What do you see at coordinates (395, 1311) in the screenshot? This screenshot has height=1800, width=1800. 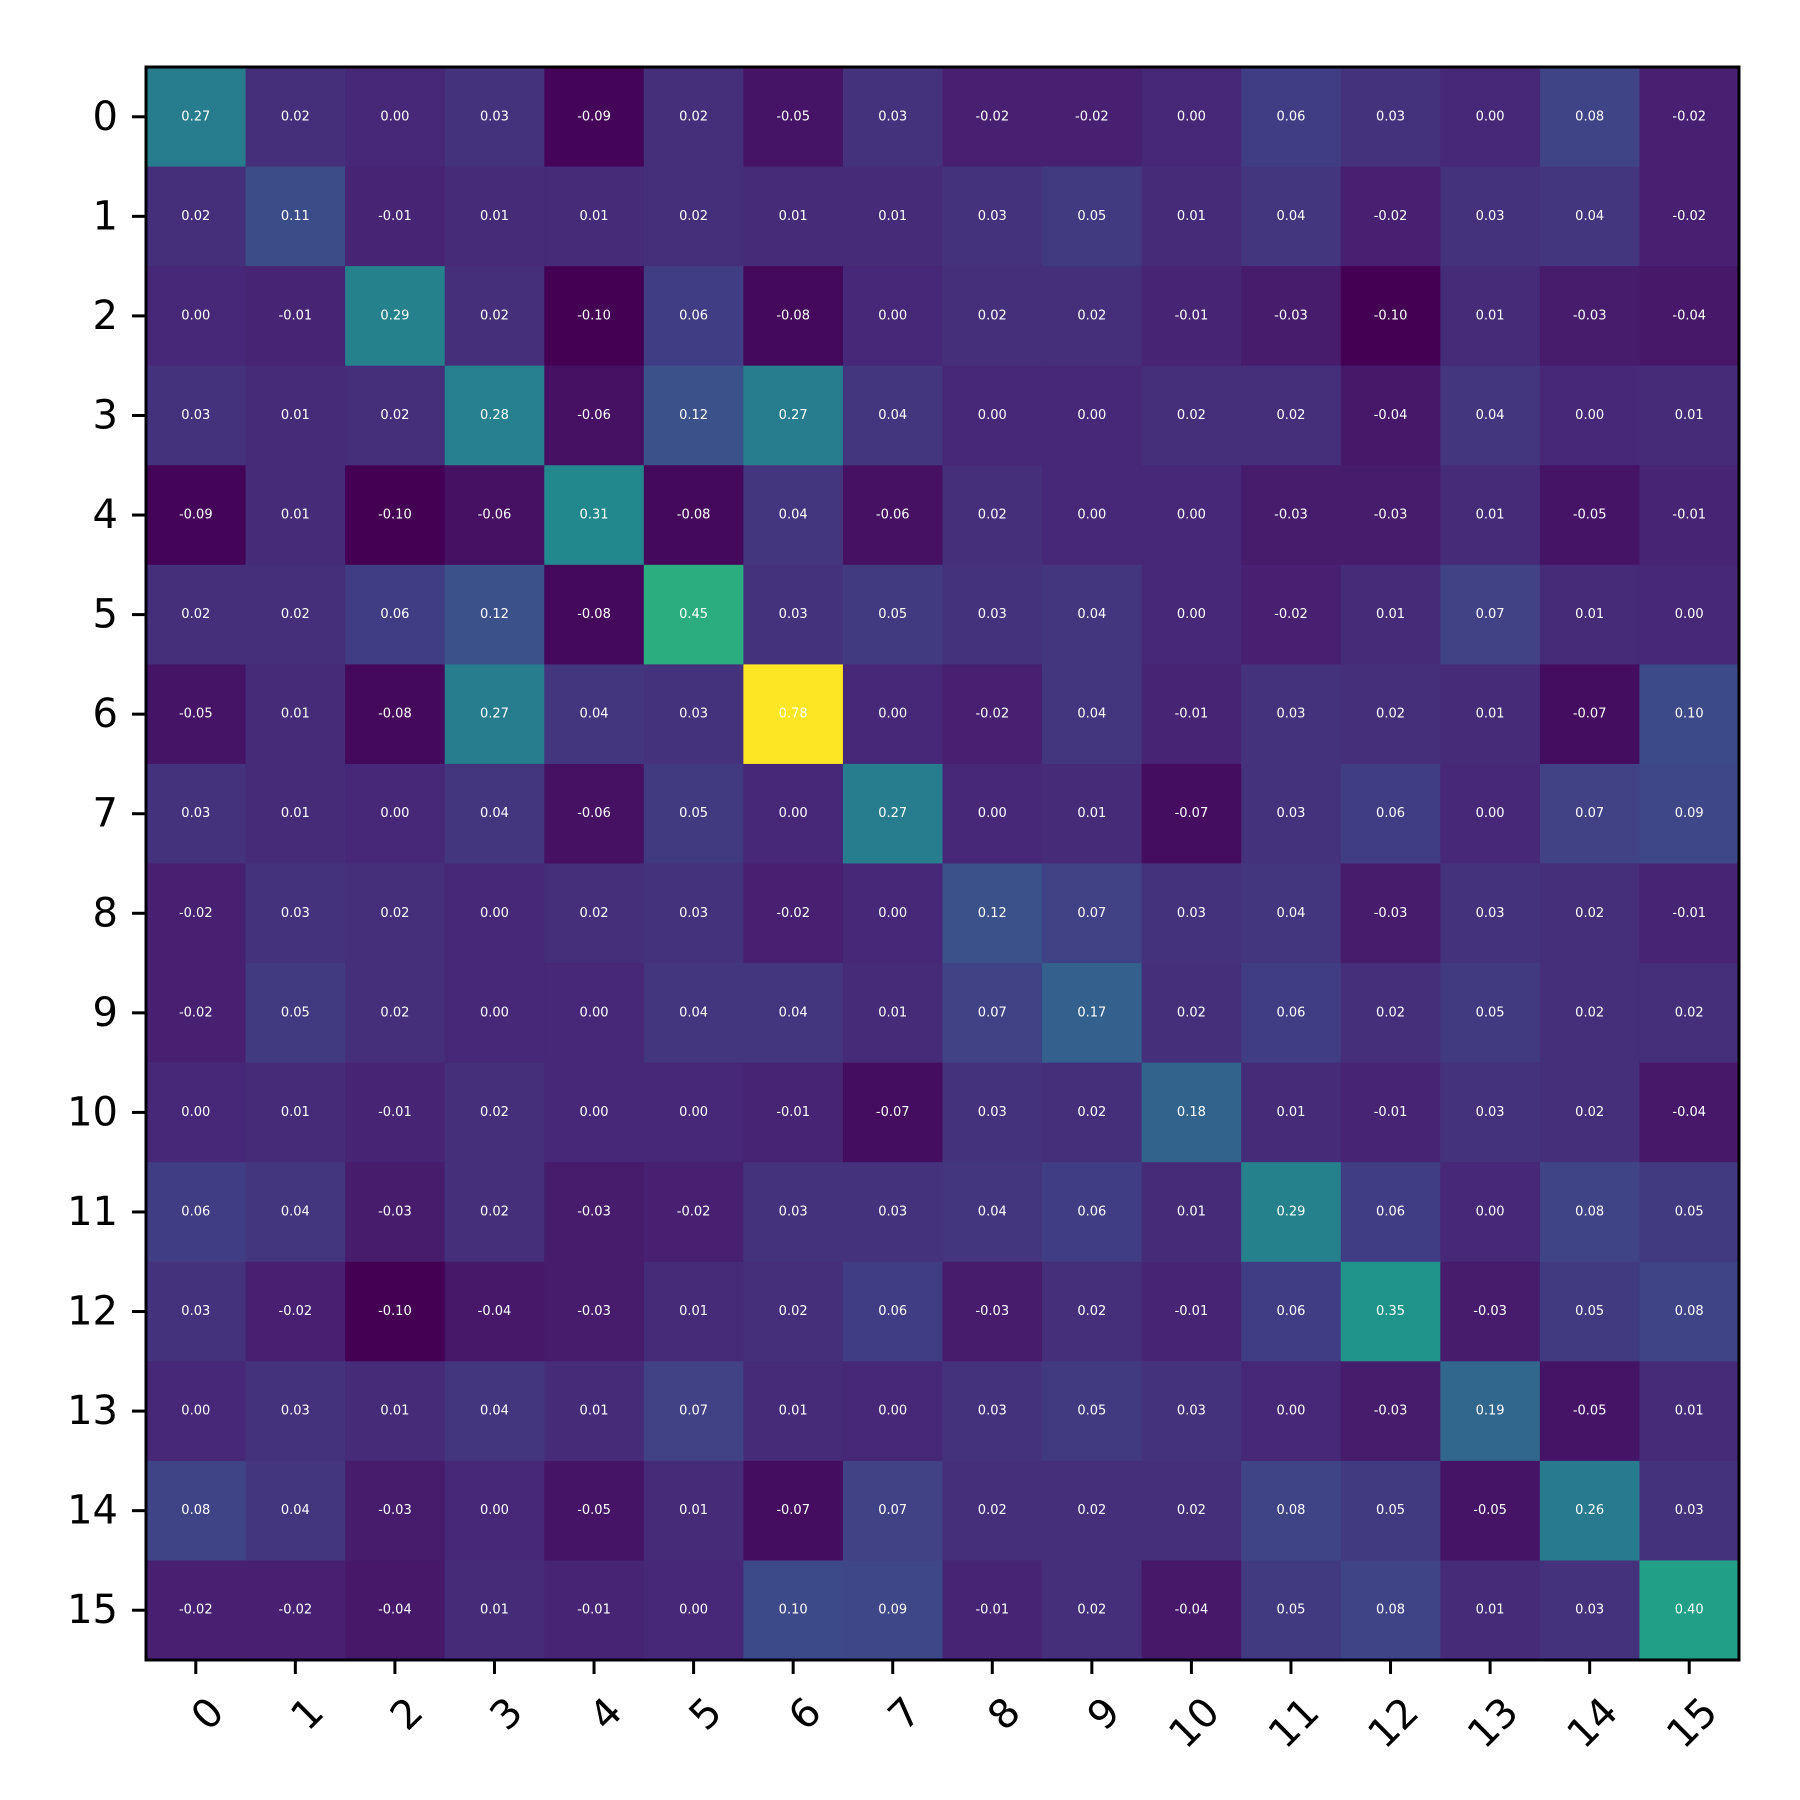 I see `cell-value-label-r12-c2: -0.10` at bounding box center [395, 1311].